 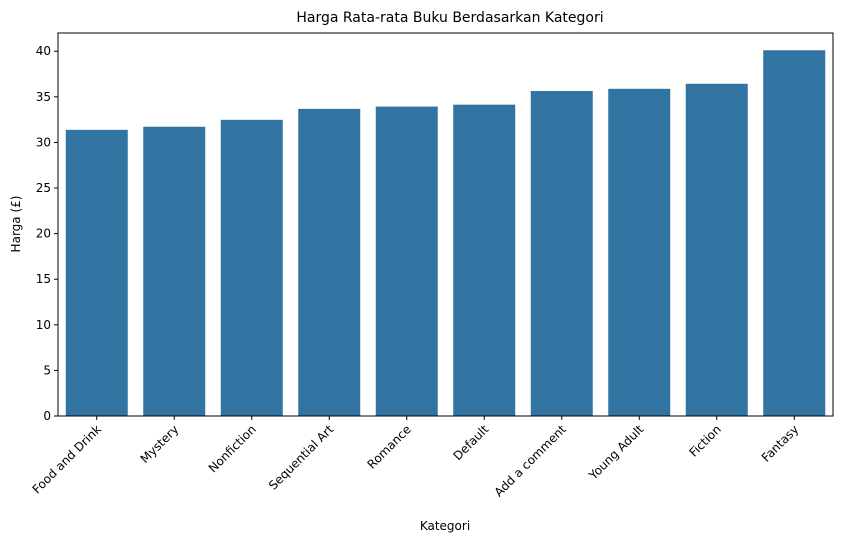 I want to click on y-tick-label: 40, so click(x=43, y=51).